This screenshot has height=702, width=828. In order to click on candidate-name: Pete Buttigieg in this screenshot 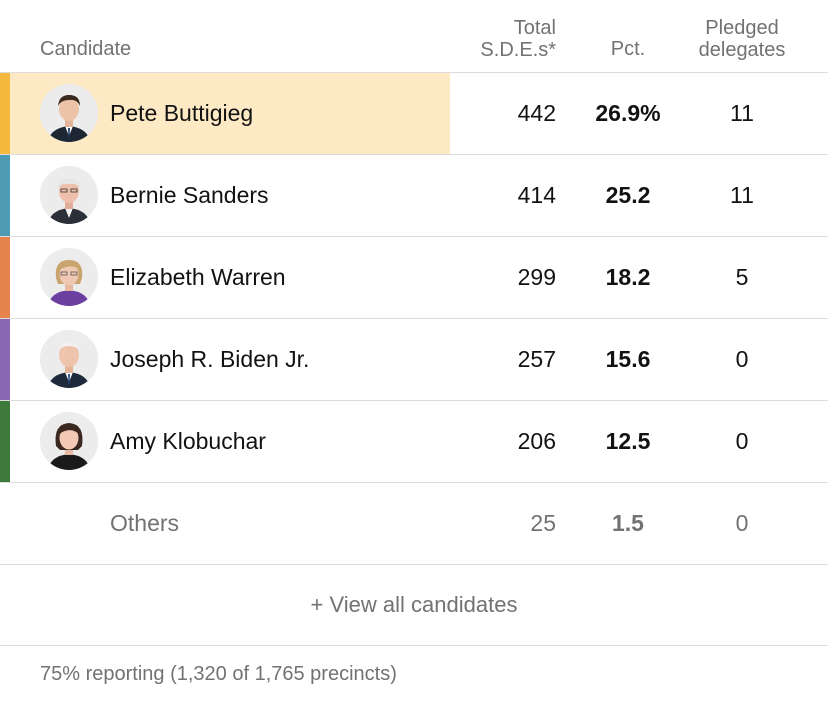, I will do `click(182, 113)`.